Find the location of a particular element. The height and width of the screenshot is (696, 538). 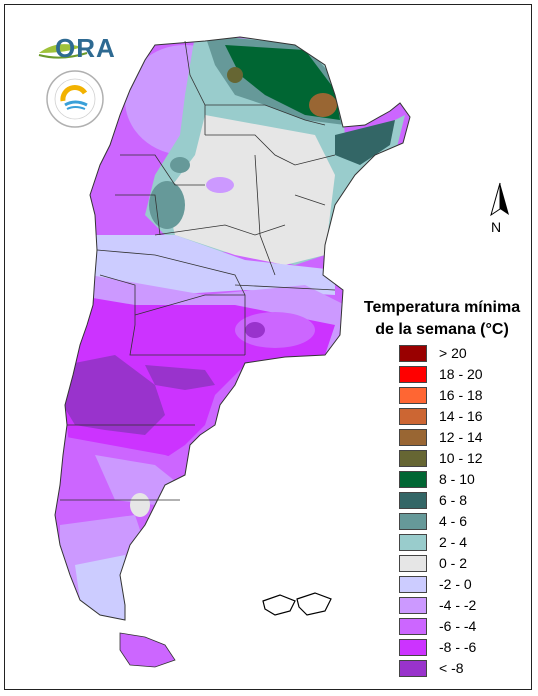

legend-label: 12 - 14 is located at coordinates (461, 437).